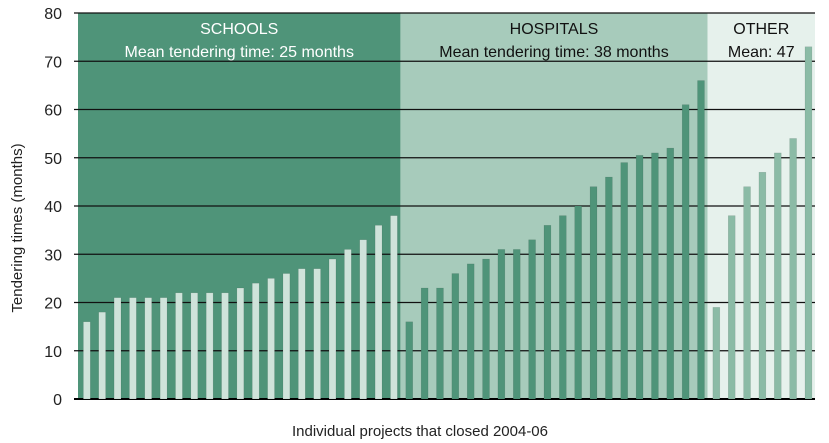 The height and width of the screenshot is (443, 829). Describe the element at coordinates (53, 62) in the screenshot. I see `y-tick-label: 70` at that location.